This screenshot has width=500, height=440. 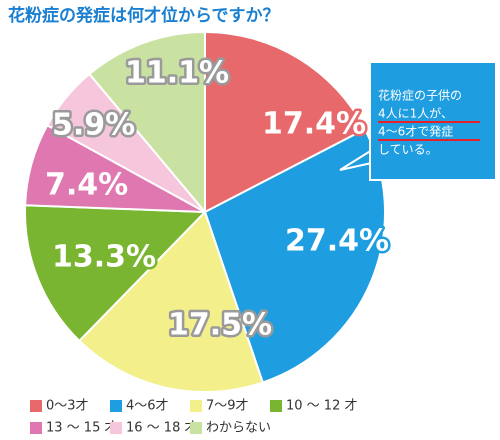 What do you see at coordinates (104, 257) in the screenshot?
I see `value-label: 13.3%` at bounding box center [104, 257].